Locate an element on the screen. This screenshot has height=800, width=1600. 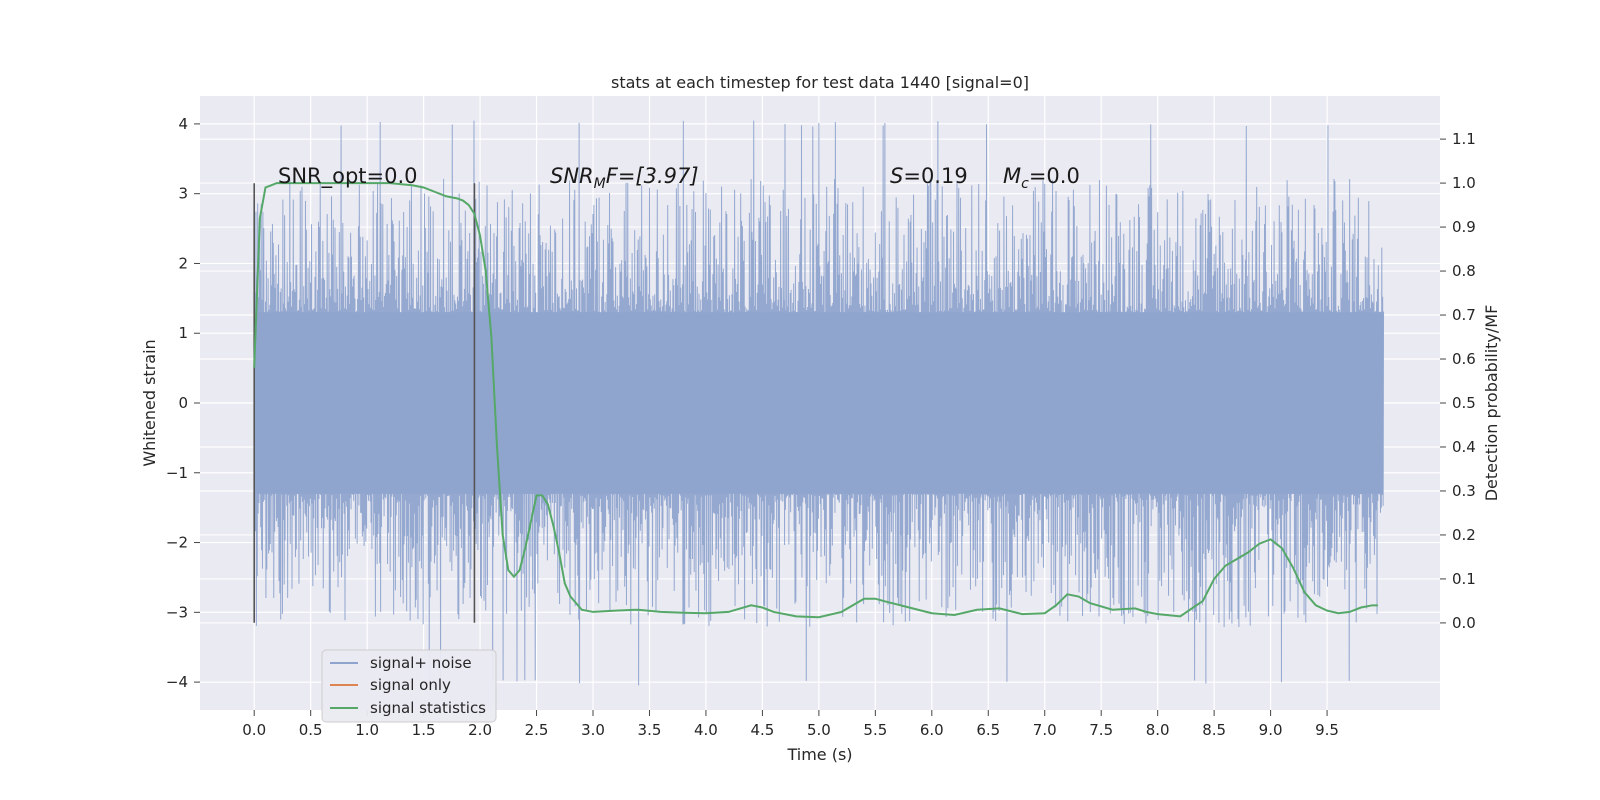
y-right-tick-label: 0.6 is located at coordinates (1464, 359).